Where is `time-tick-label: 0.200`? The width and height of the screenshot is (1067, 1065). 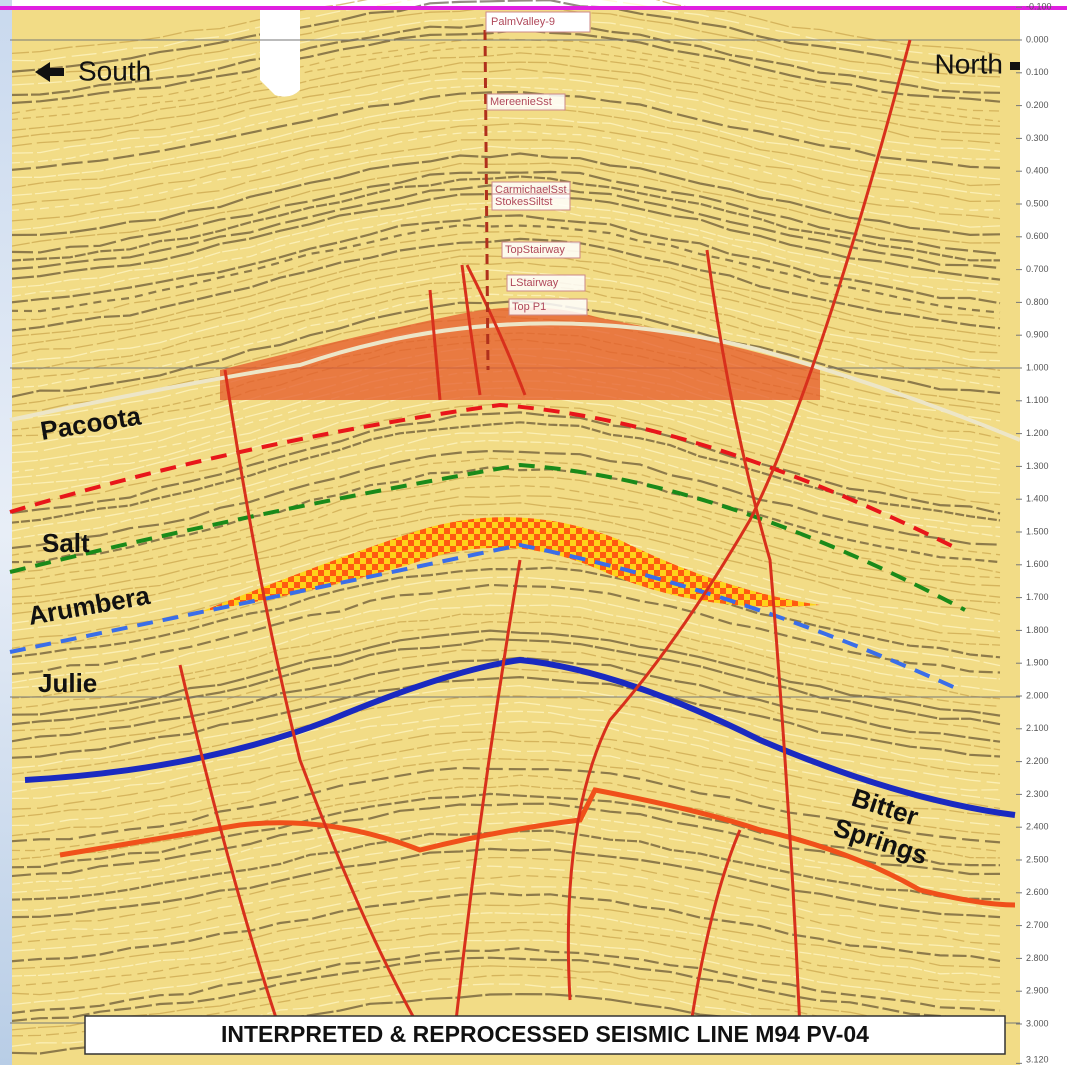
time-tick-label: 0.200 is located at coordinates (1037, 105).